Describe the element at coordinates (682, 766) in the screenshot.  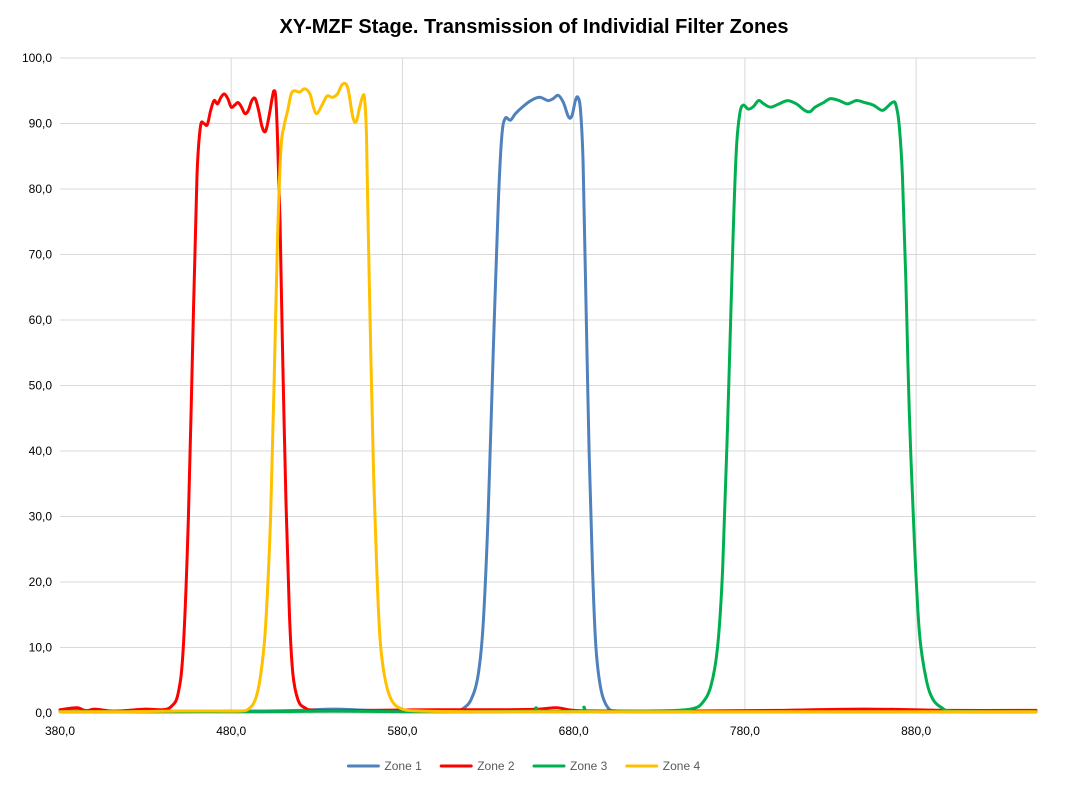
I see `legend-label: Zone 4` at that location.